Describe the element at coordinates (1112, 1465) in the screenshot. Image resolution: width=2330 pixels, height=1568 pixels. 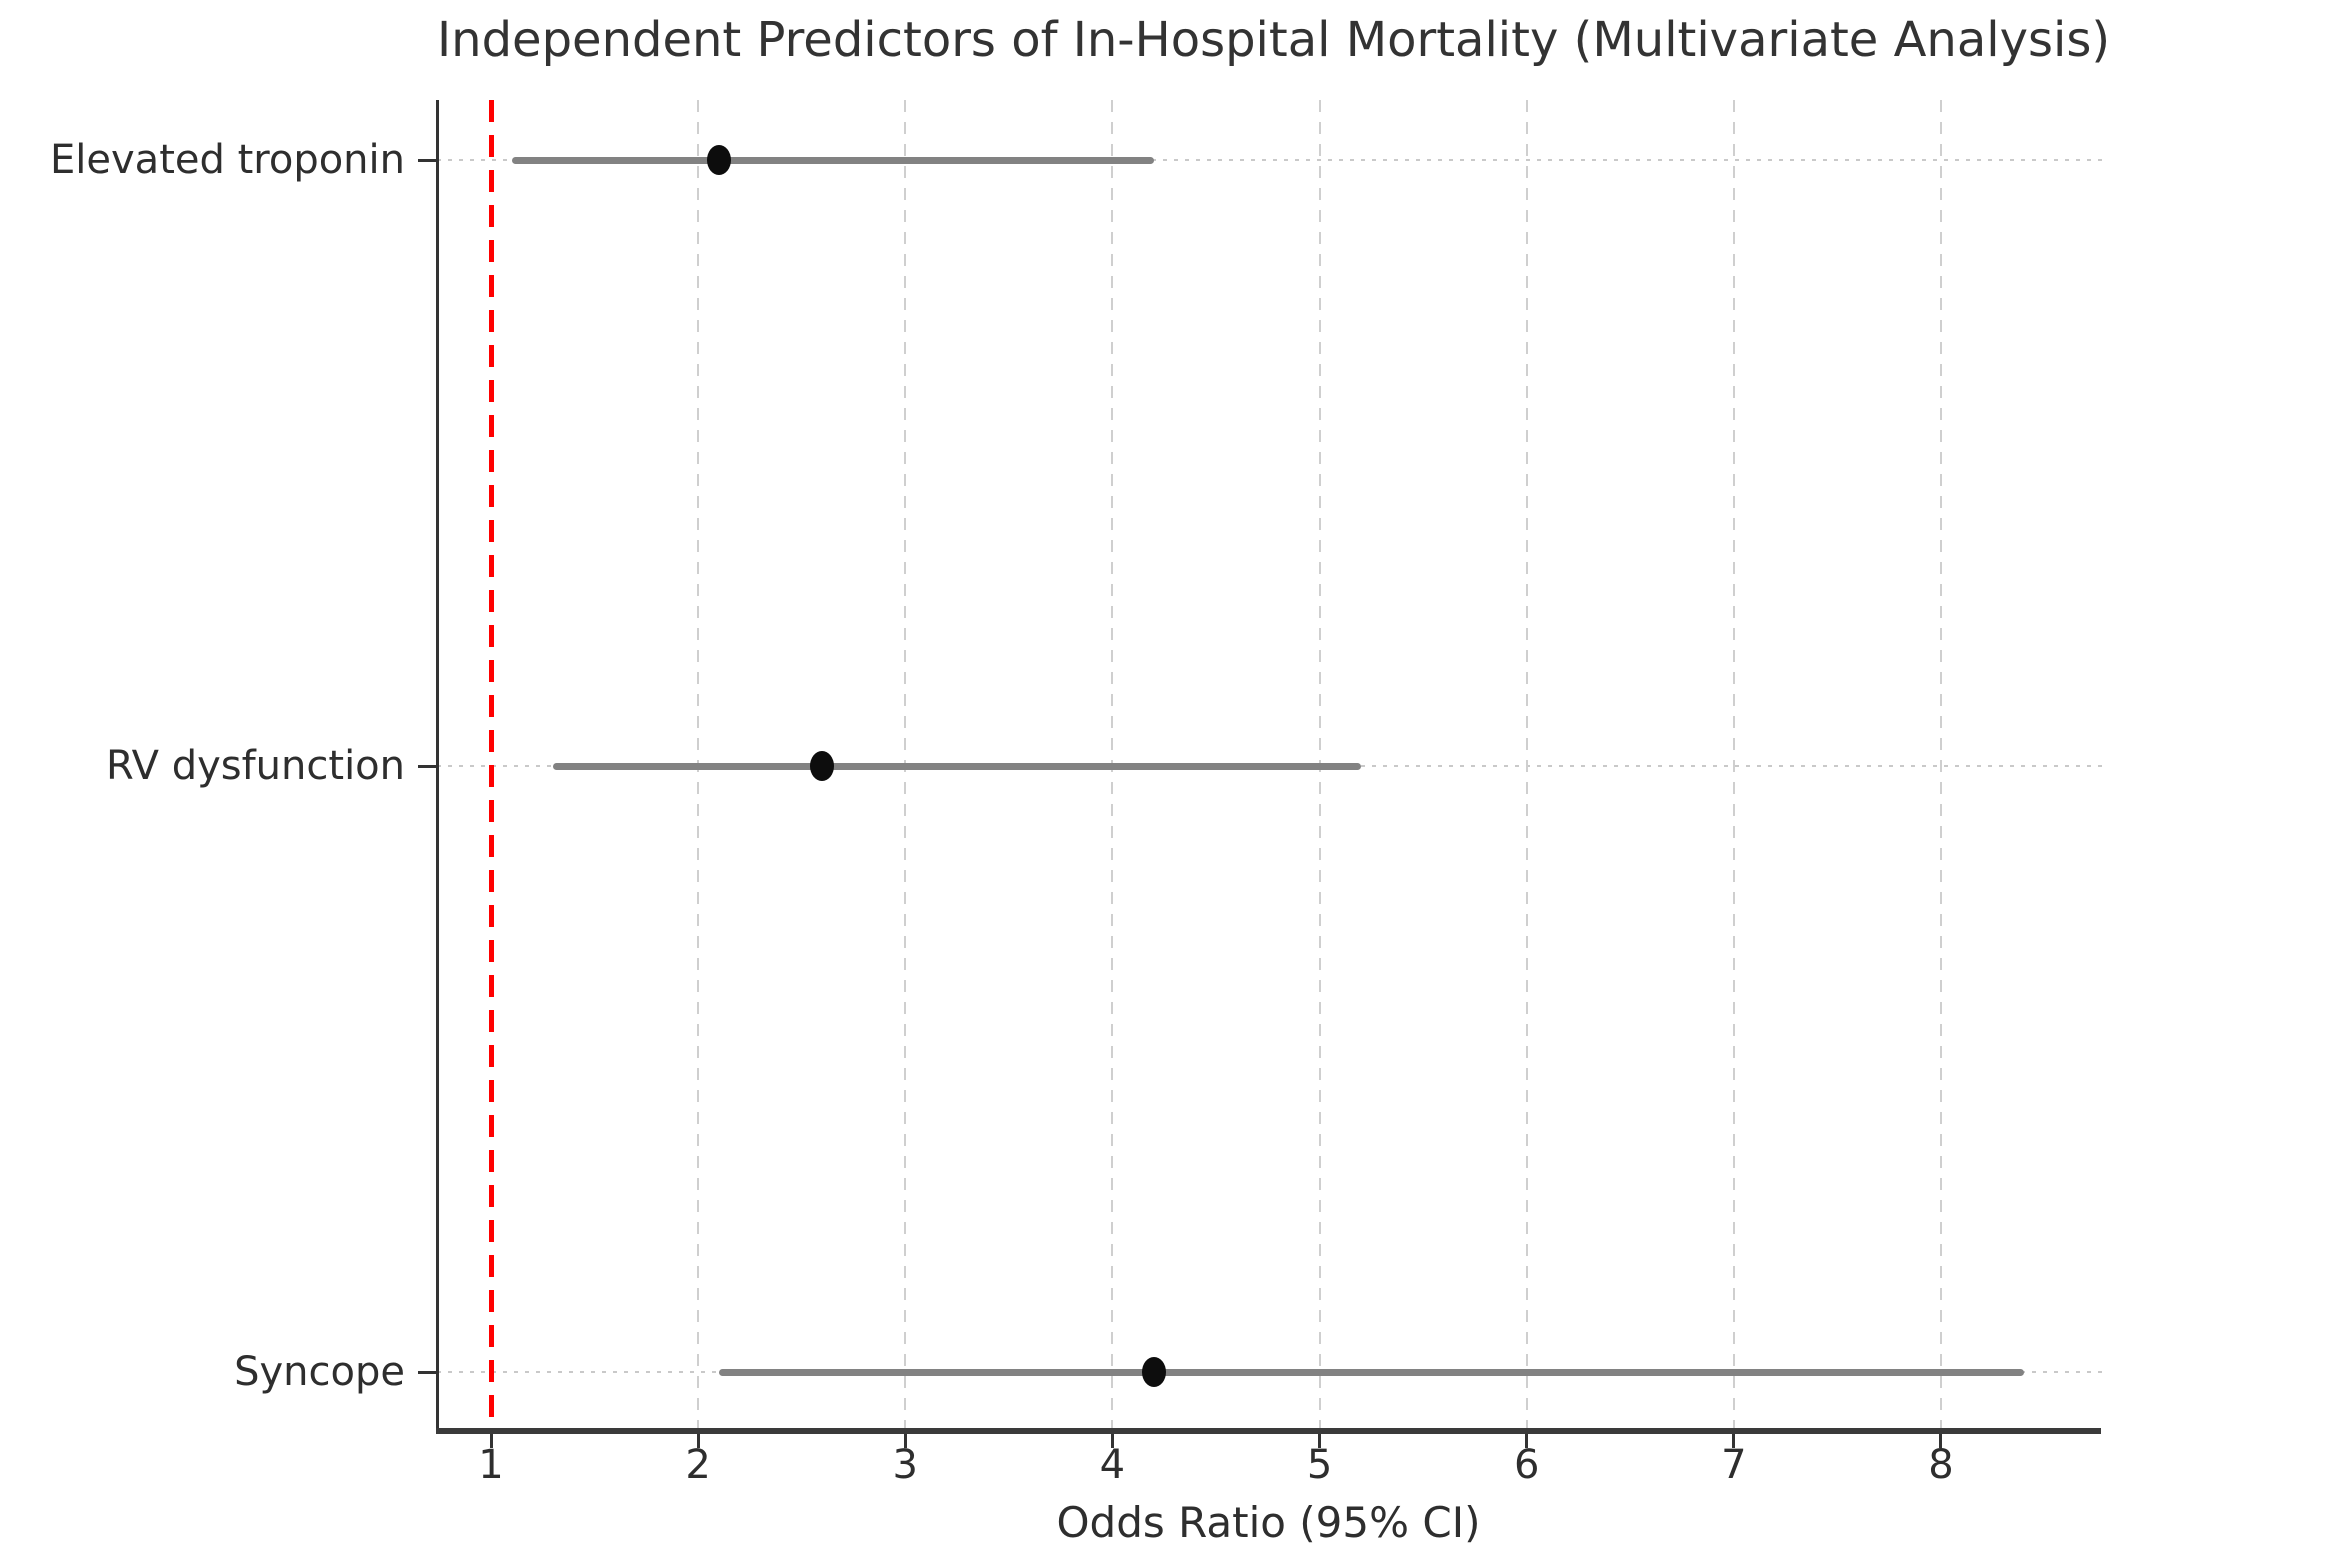
I see `x-tick-label: 4` at that location.